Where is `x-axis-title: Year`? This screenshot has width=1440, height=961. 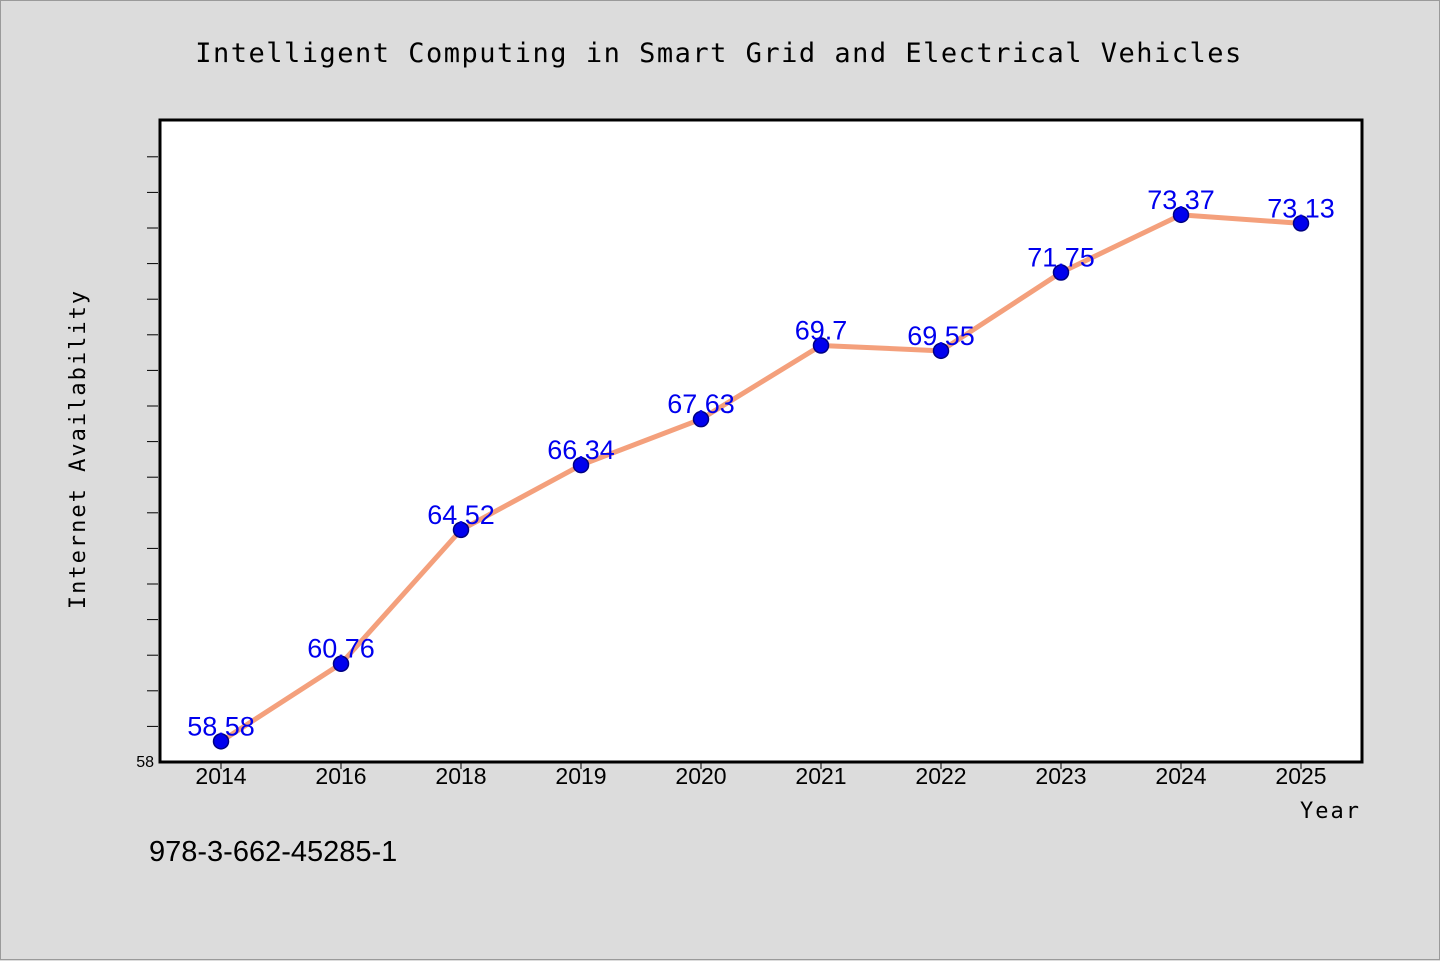
x-axis-title: Year is located at coordinates (1330, 811).